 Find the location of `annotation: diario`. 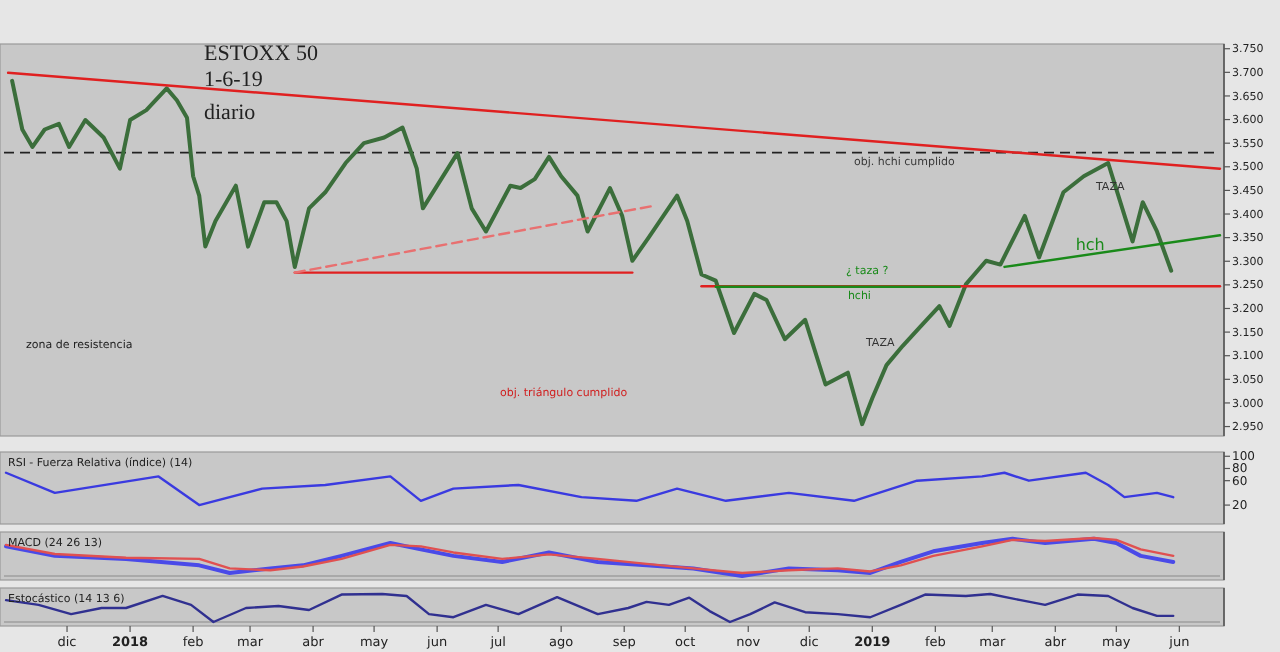

annotation: diario is located at coordinates (230, 113).